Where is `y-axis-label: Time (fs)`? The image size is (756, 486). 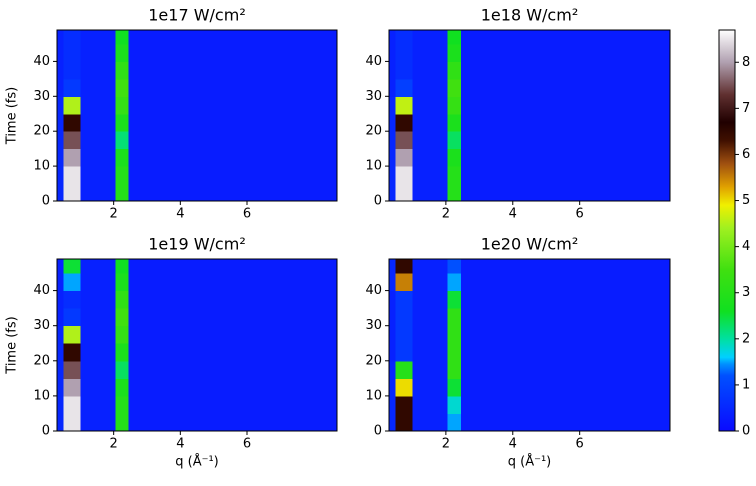 y-axis-label: Time (fs) is located at coordinates (12, 345).